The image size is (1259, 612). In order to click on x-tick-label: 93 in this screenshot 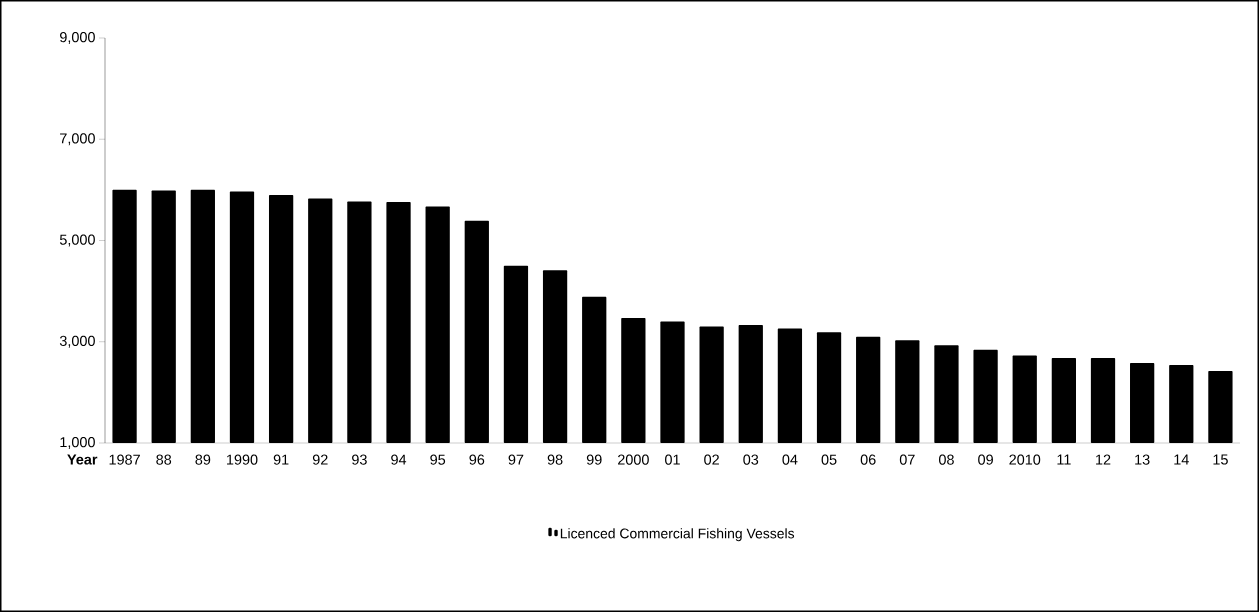, I will do `click(359, 459)`.